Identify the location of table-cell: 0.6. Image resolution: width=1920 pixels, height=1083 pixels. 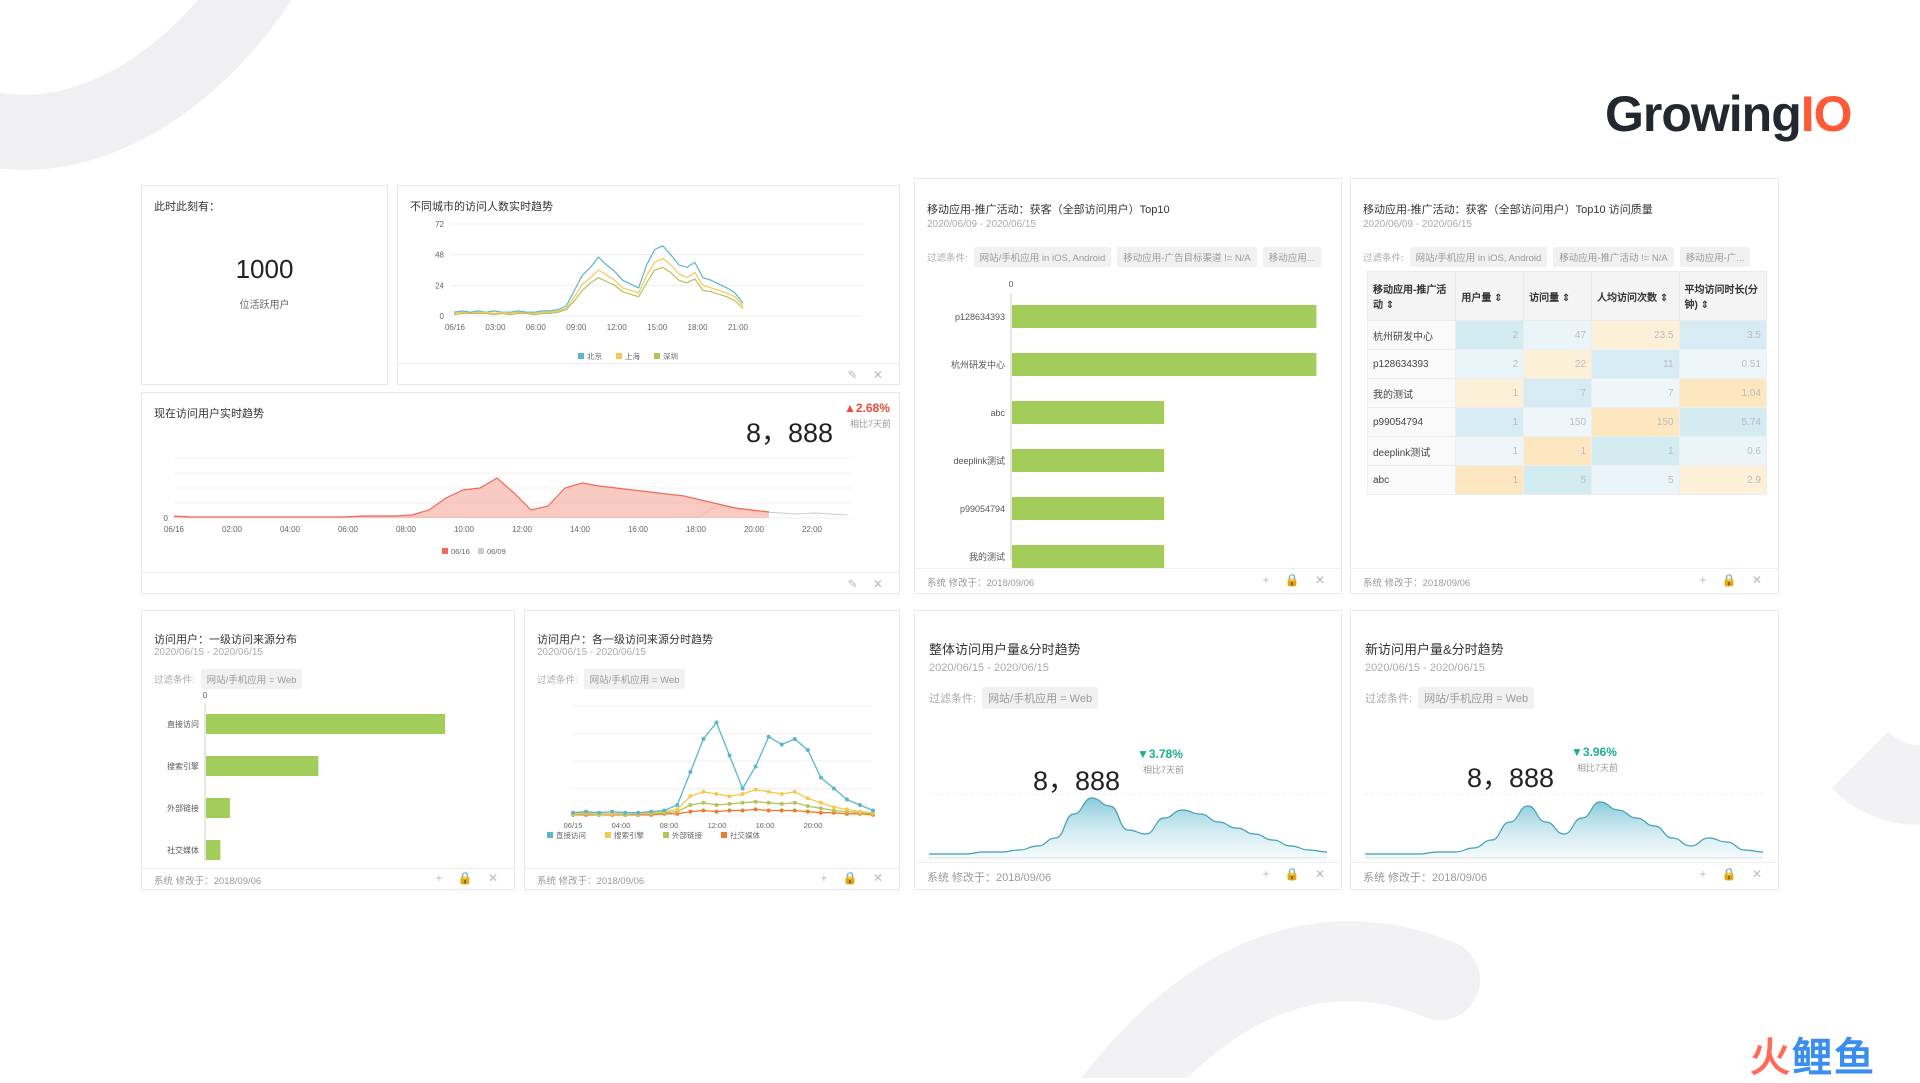
(1722, 451).